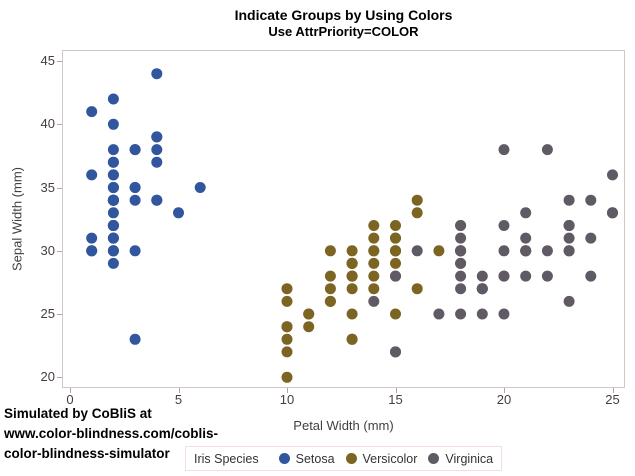  Describe the element at coordinates (343, 425) in the screenshot. I see `x-axis-title: Petal Width (mm)` at that location.